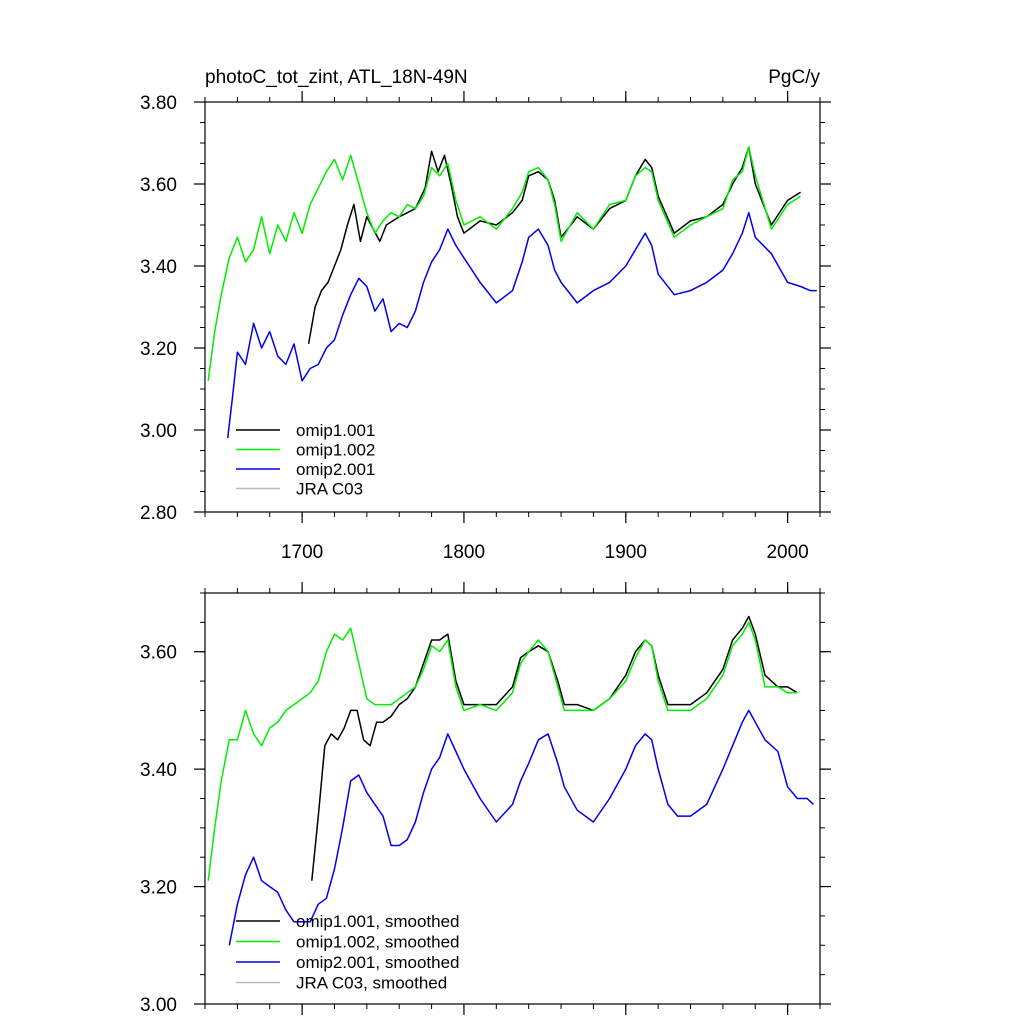  What do you see at coordinates (335, 450) in the screenshot?
I see `legend-label: omip1.002` at bounding box center [335, 450].